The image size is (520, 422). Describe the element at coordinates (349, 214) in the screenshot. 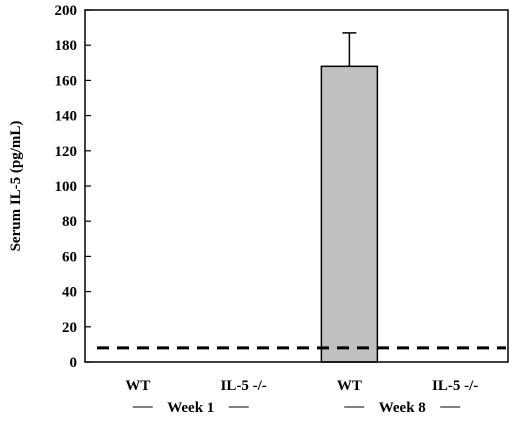

I see `bar` at that location.